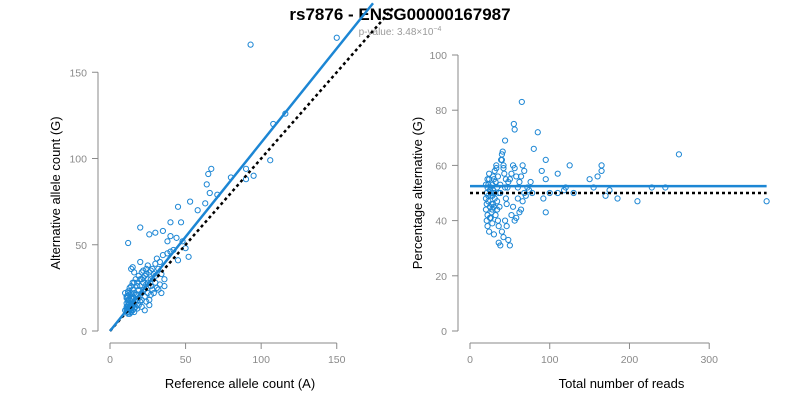 This screenshot has width=800, height=400. I want to click on y-tick-label: 150, so click(78, 73).